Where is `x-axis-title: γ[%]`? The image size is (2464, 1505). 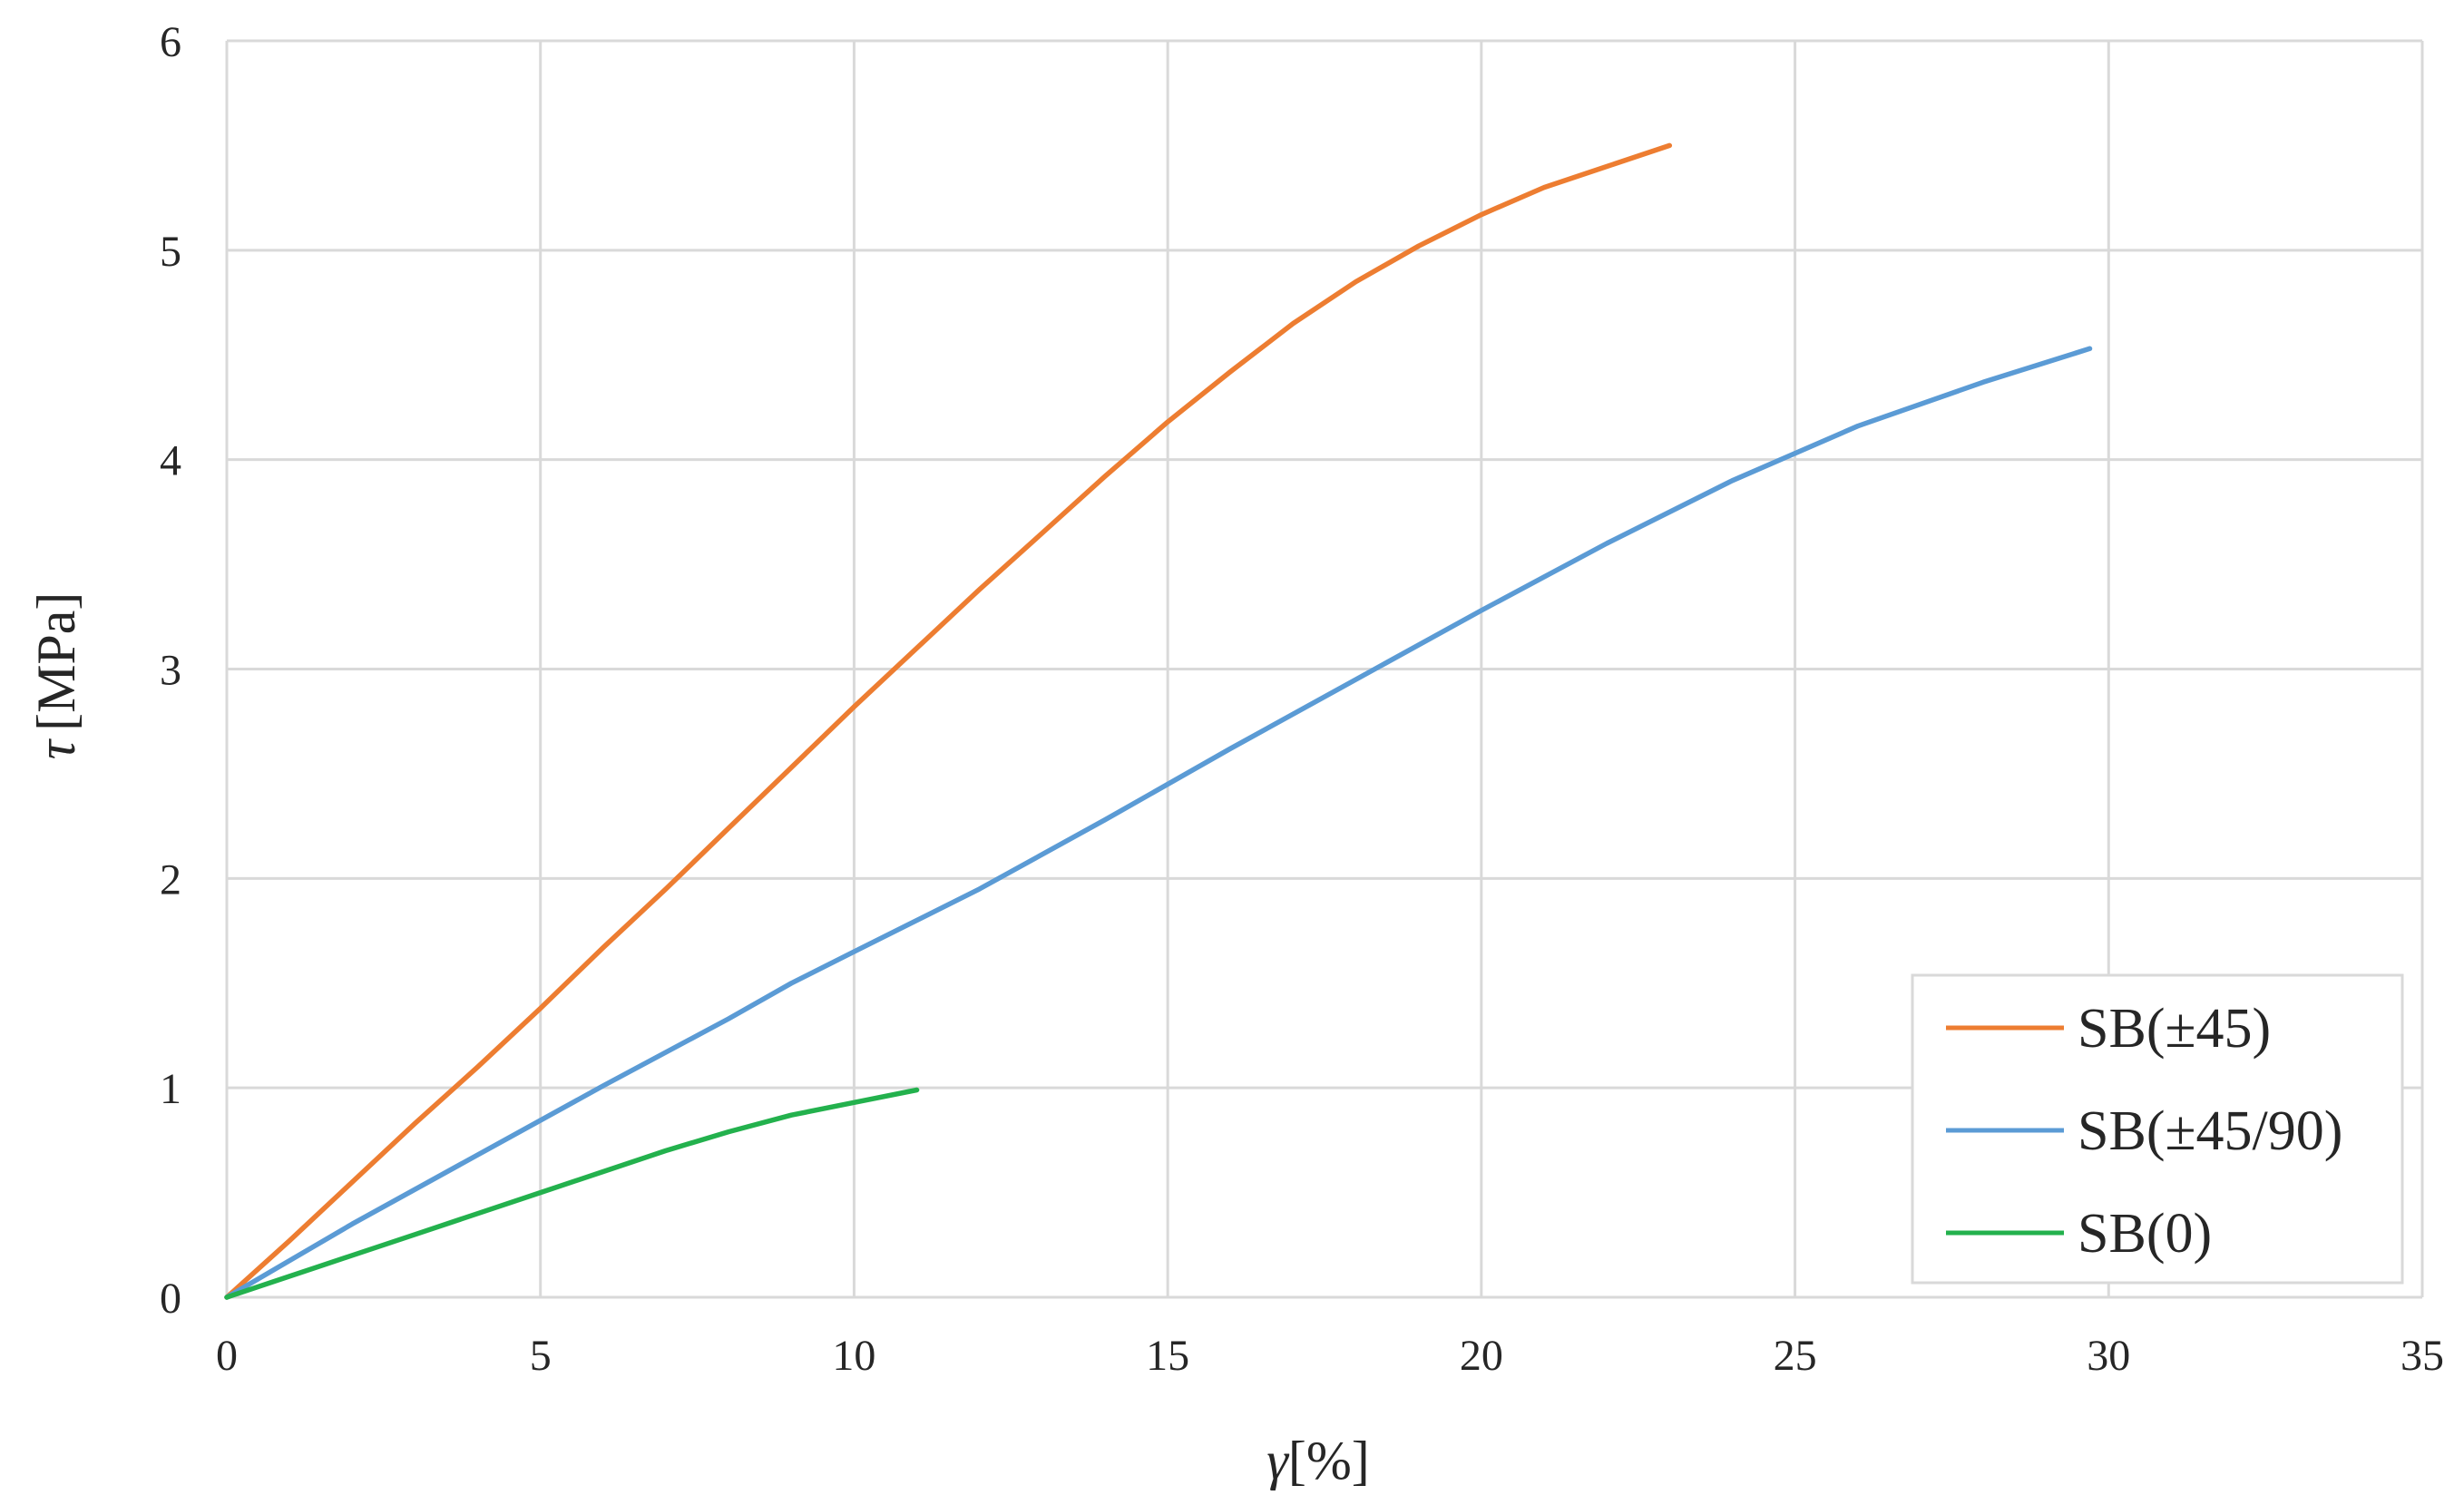 x-axis-title: γ[%] is located at coordinates (1318, 1460).